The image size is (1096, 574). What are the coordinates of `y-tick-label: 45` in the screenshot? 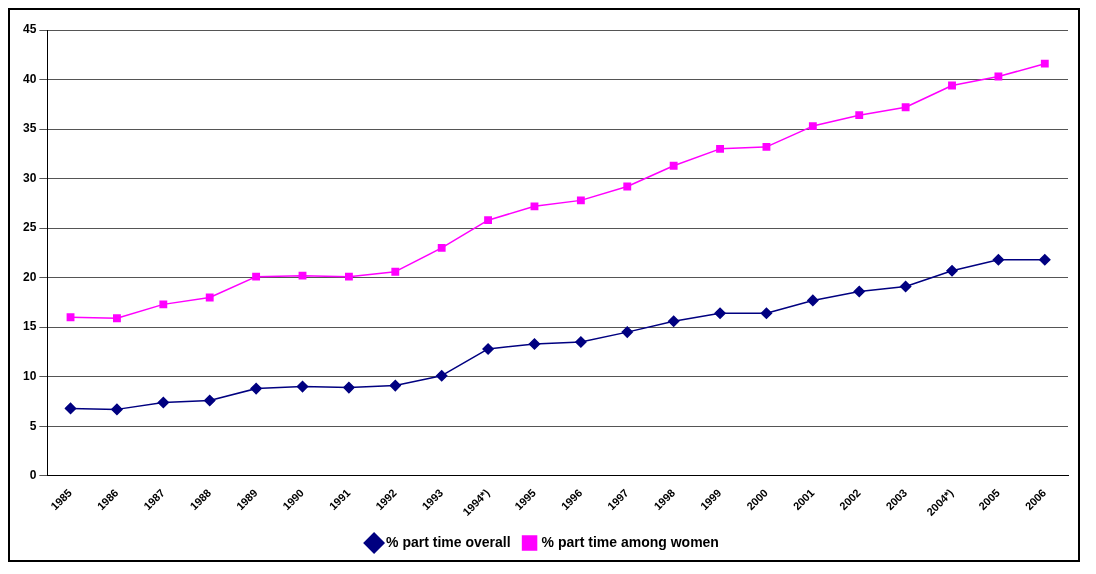 It's located at (29, 29).